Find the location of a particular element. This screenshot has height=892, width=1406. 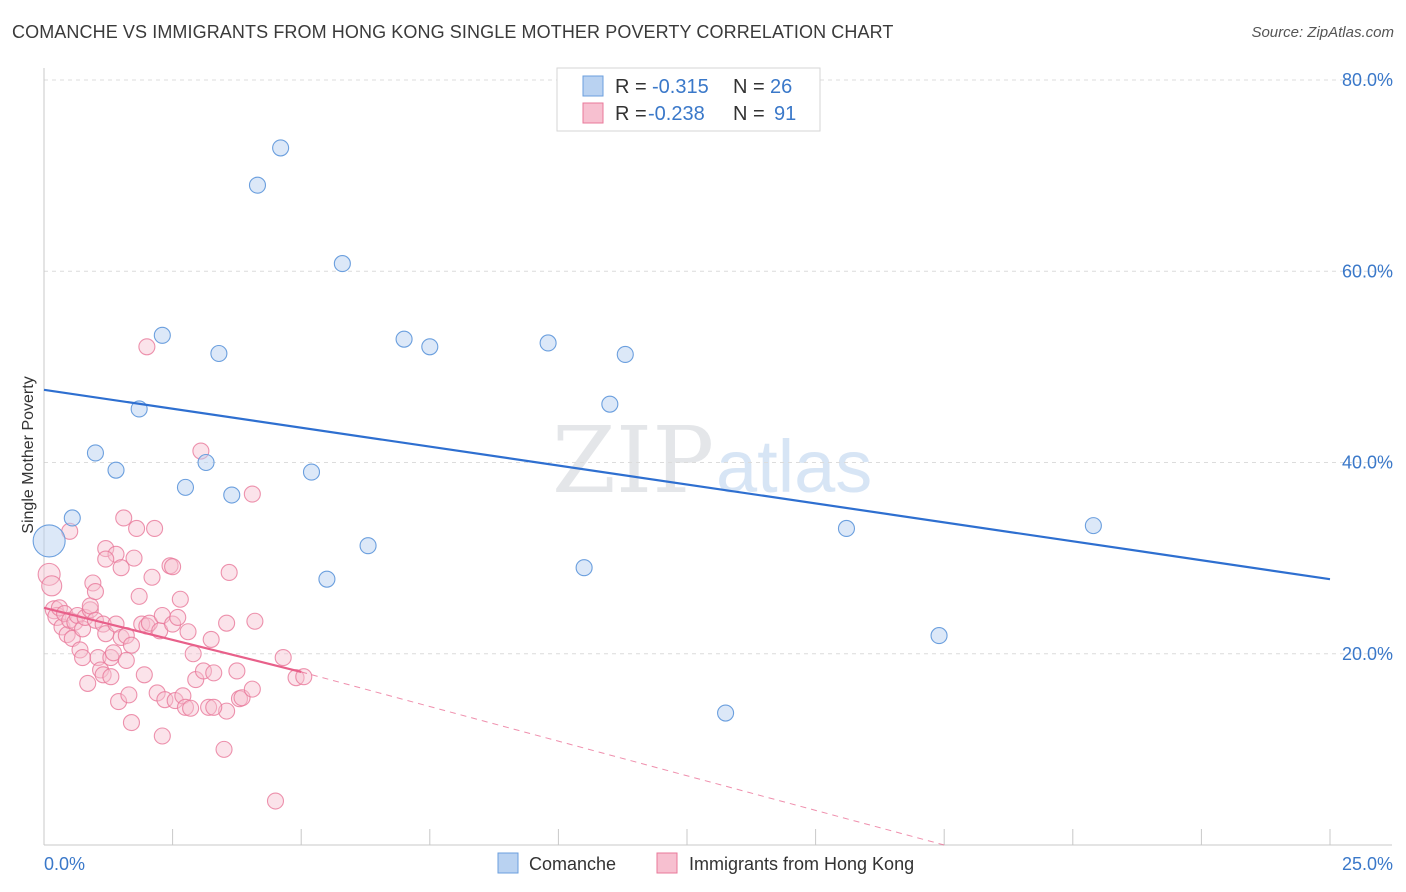

legend-n-value-2: 91 is located at coordinates (785, 114).